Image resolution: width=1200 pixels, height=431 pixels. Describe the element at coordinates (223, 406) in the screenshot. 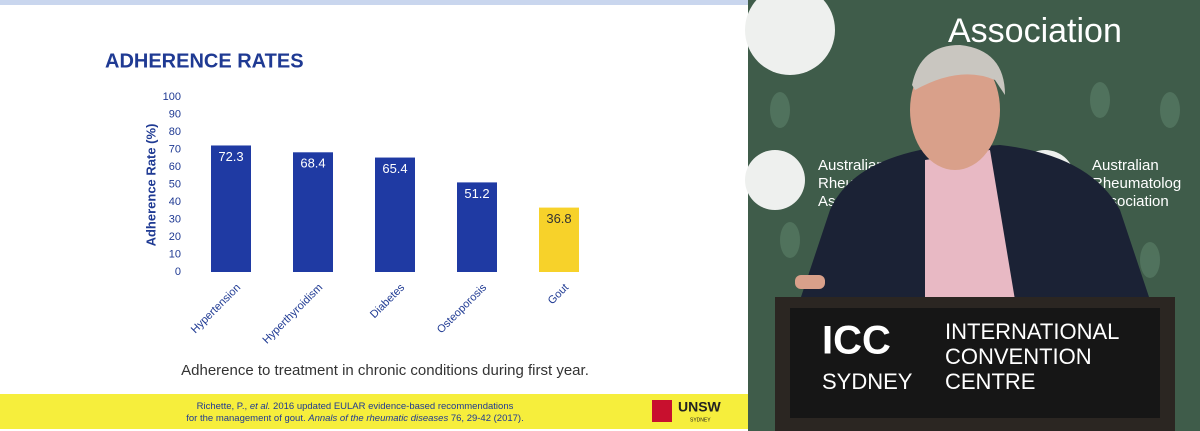

I see `citation-part: Richette, P.,` at that location.